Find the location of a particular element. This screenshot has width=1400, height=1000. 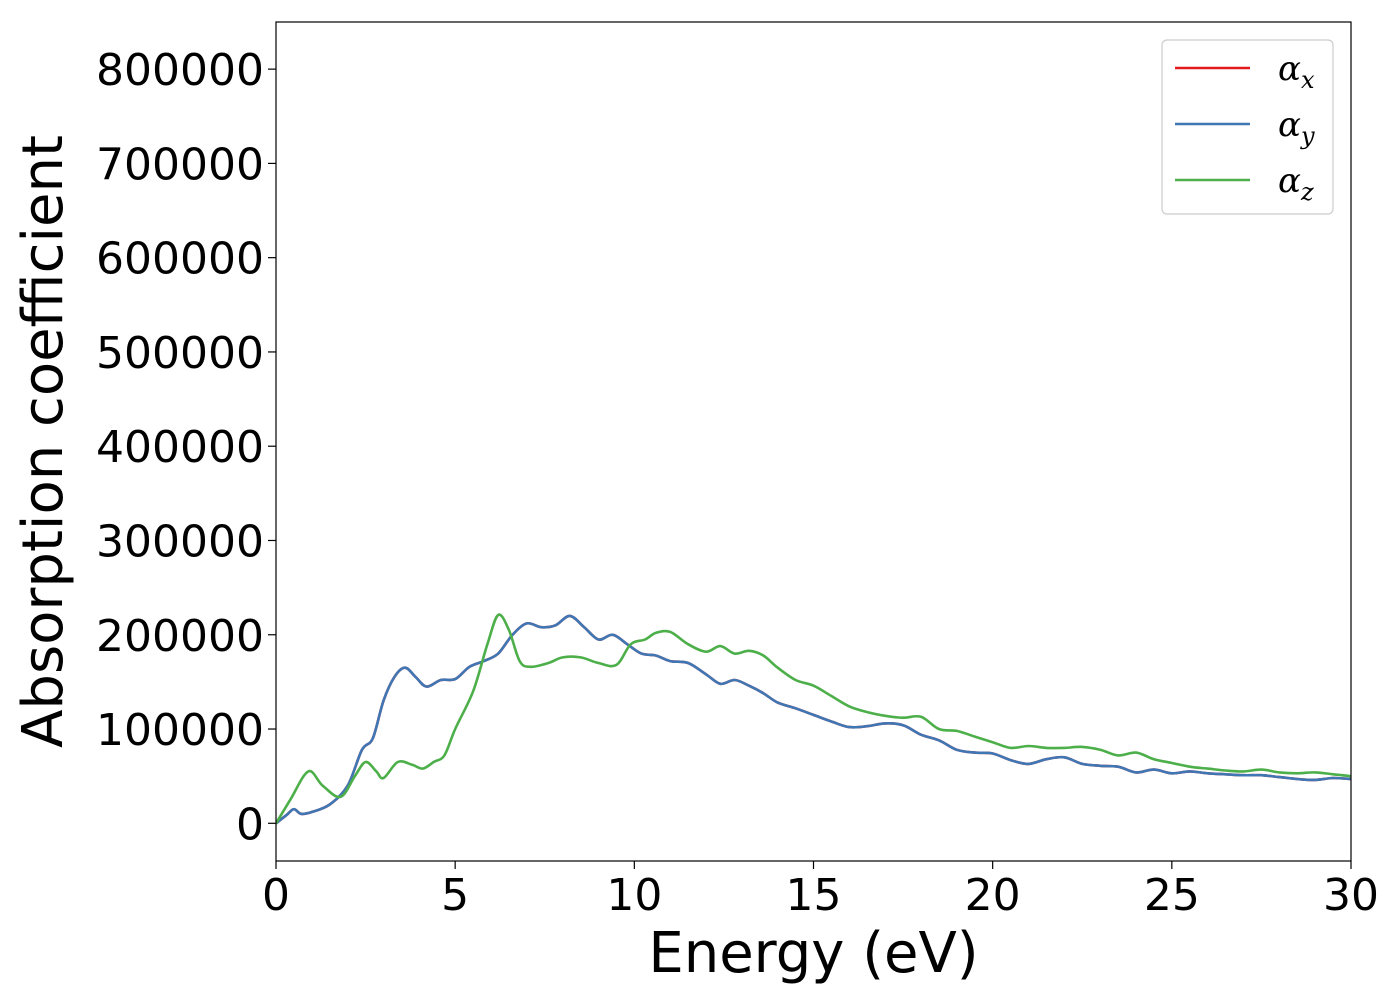

x-tick-label: 20 is located at coordinates (993, 895).